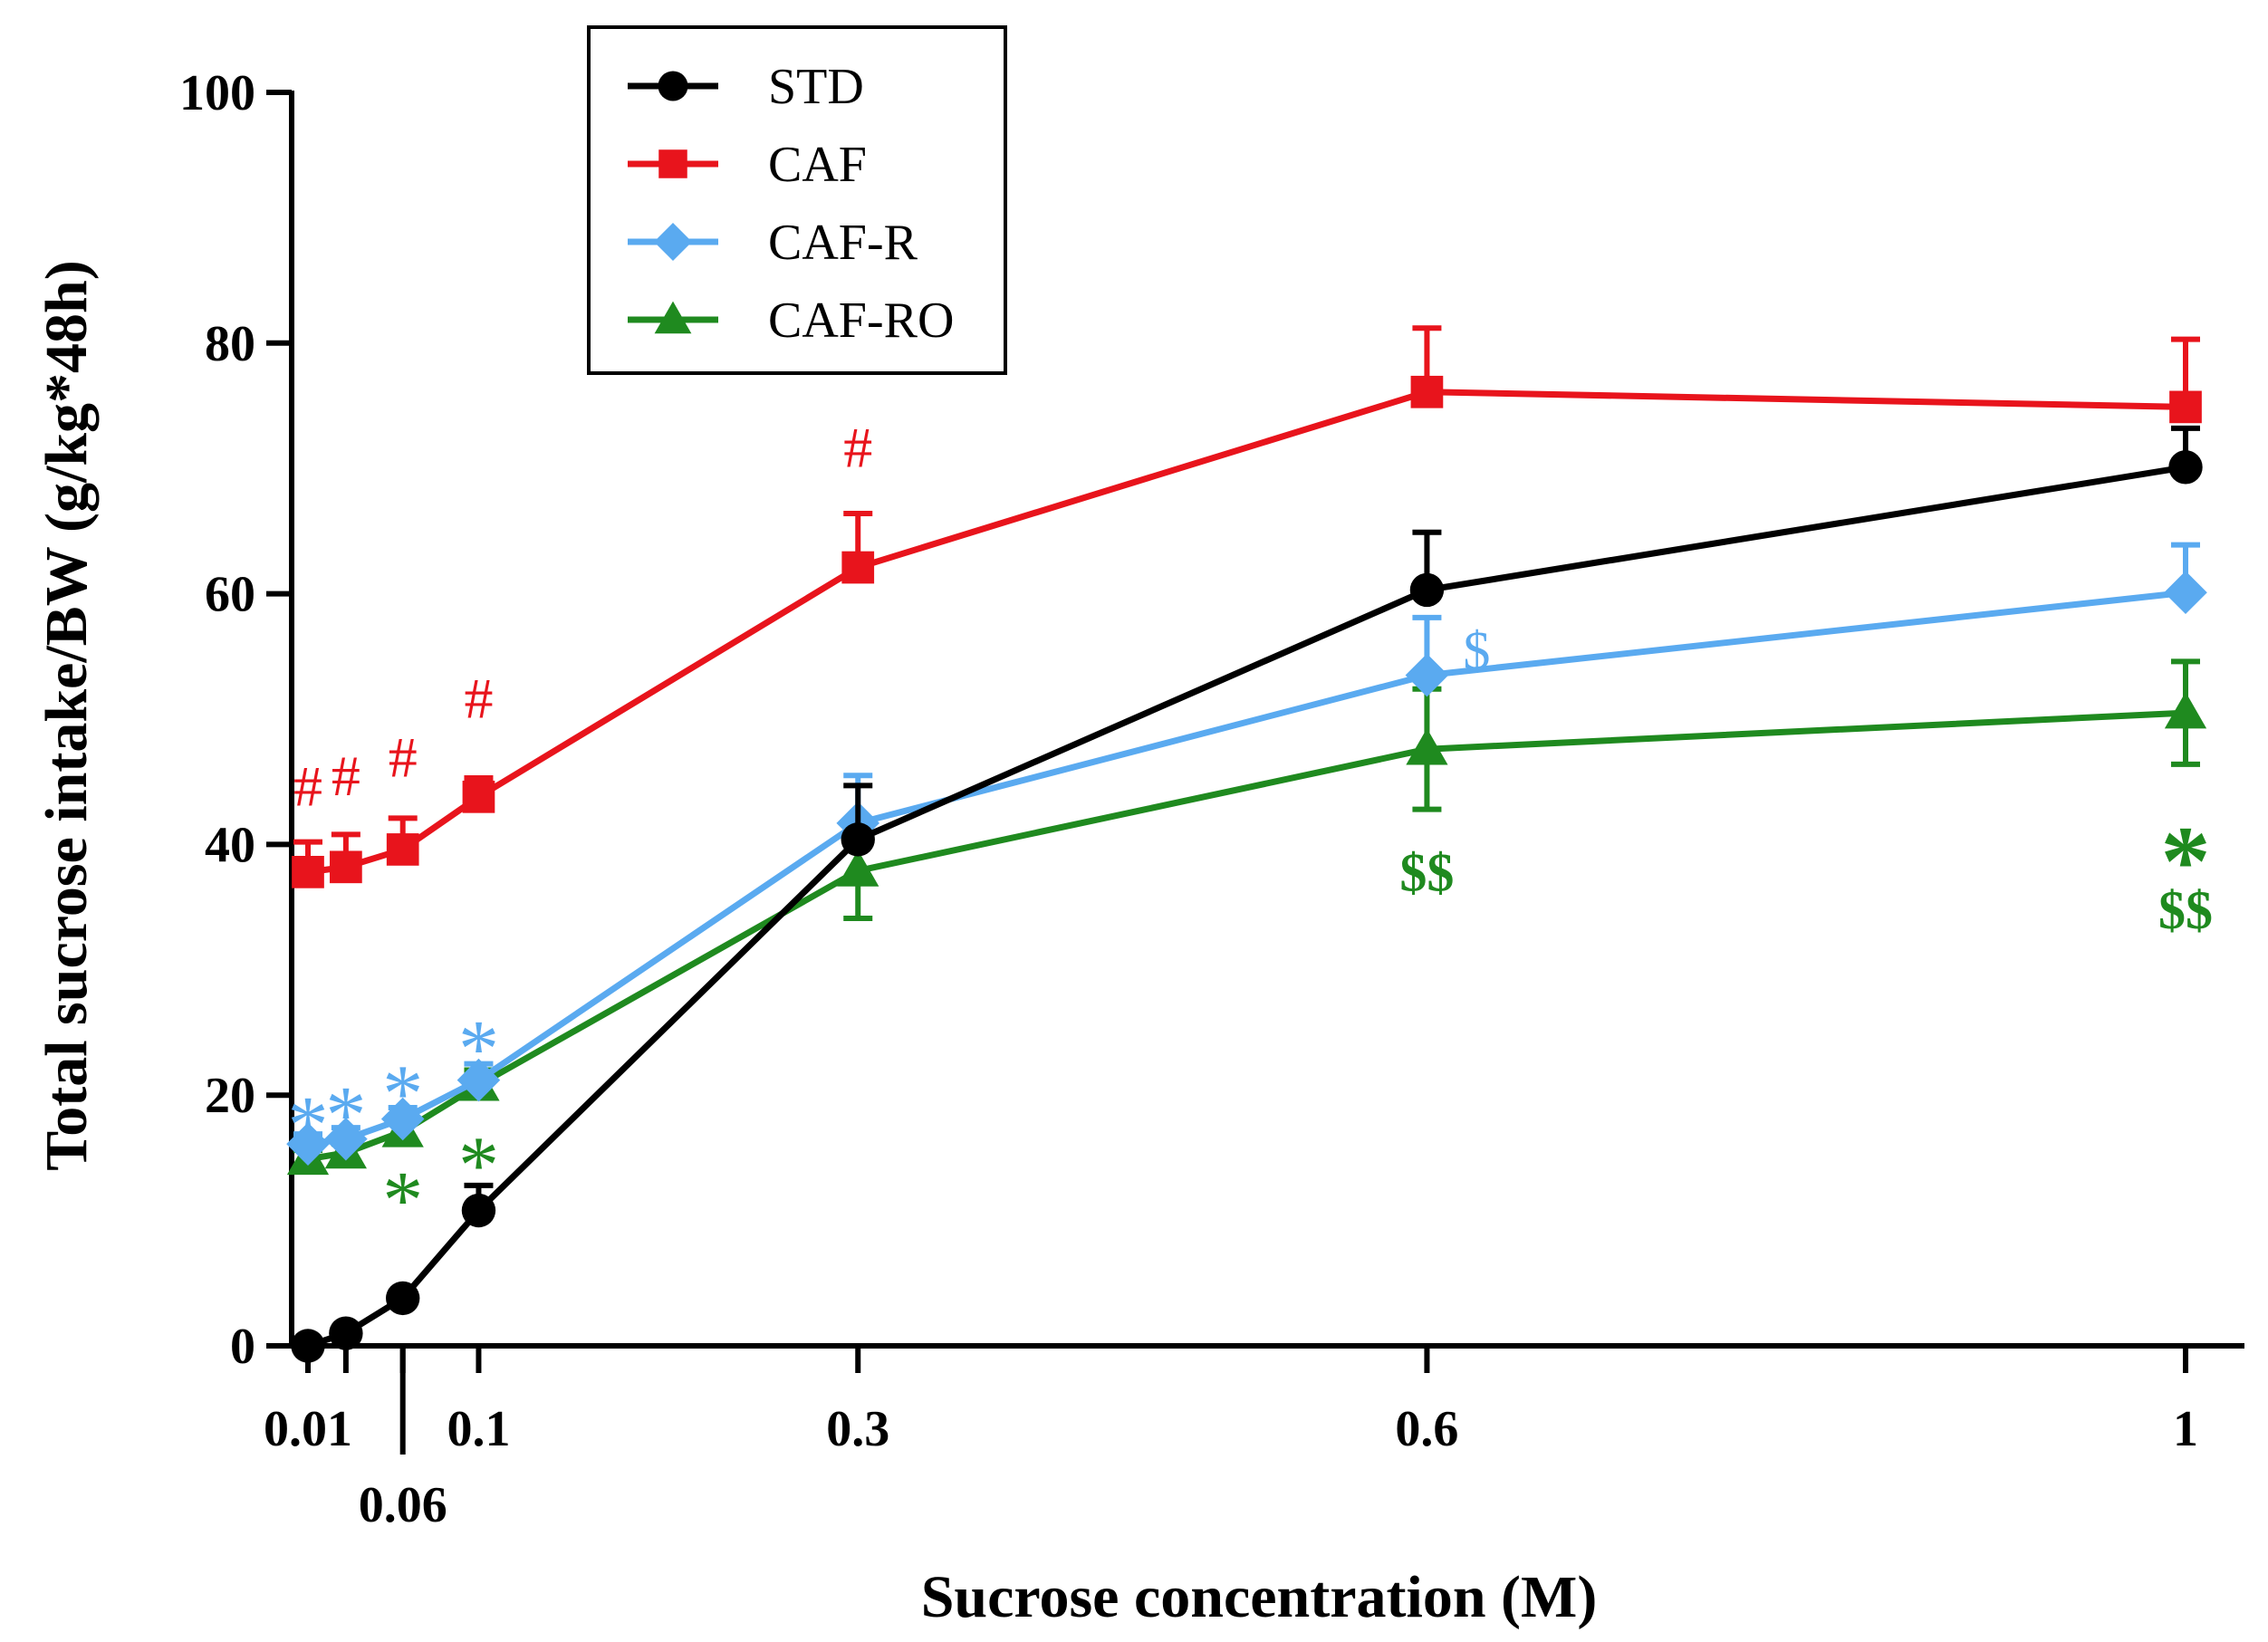  Describe the element at coordinates (230, 344) in the screenshot. I see `y-tick-label: 80` at that location.